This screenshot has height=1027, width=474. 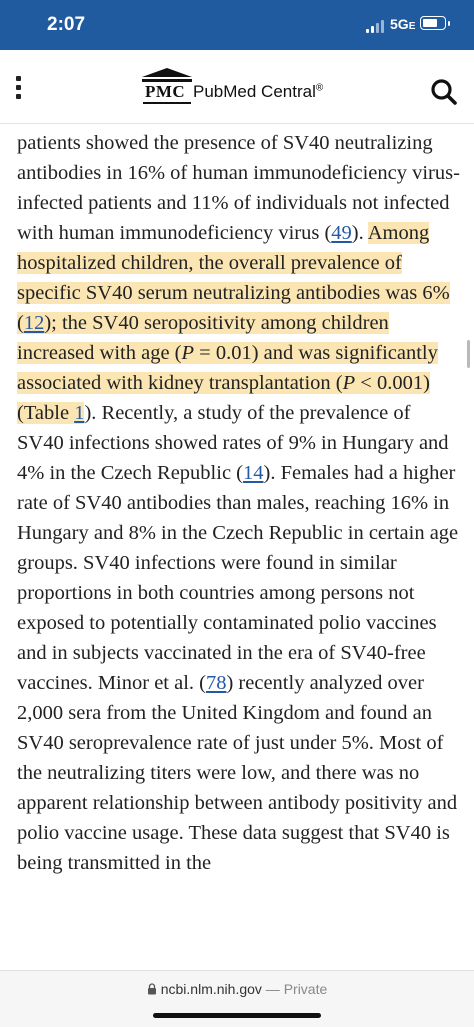 I want to click on reference-link-14: 14, so click(x=253, y=473).